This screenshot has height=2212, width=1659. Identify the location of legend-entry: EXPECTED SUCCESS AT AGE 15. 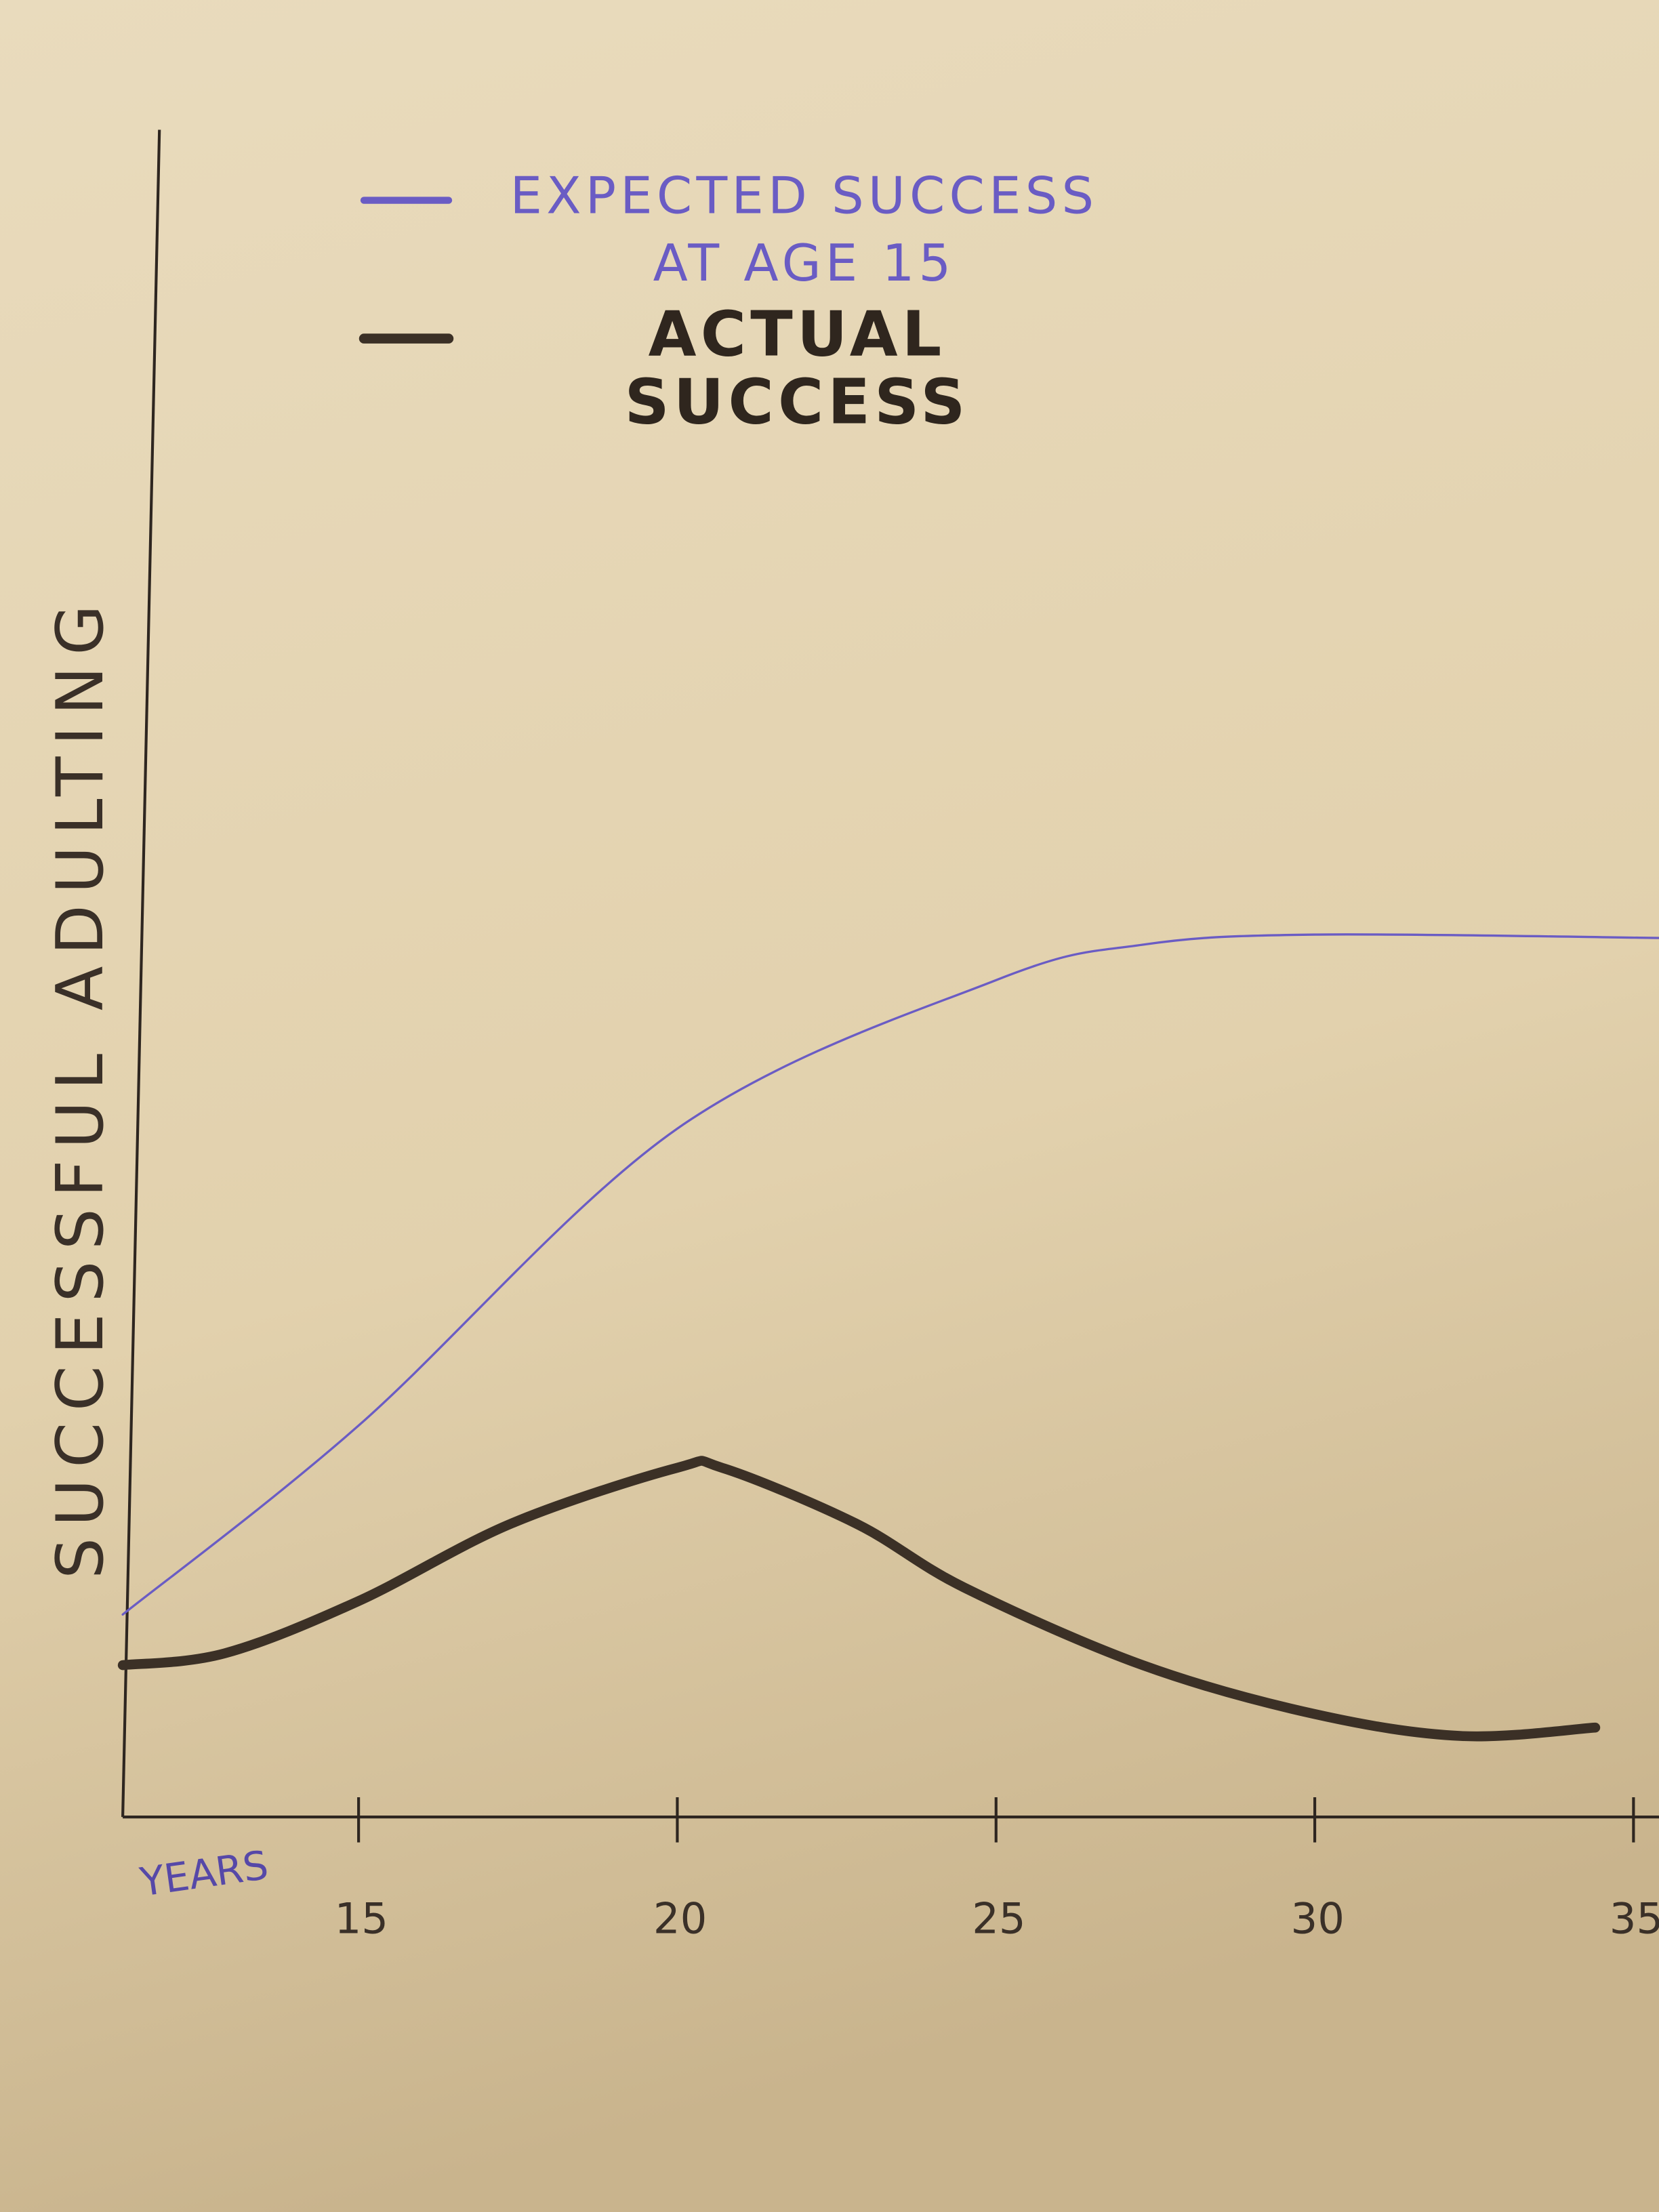
(805, 230).